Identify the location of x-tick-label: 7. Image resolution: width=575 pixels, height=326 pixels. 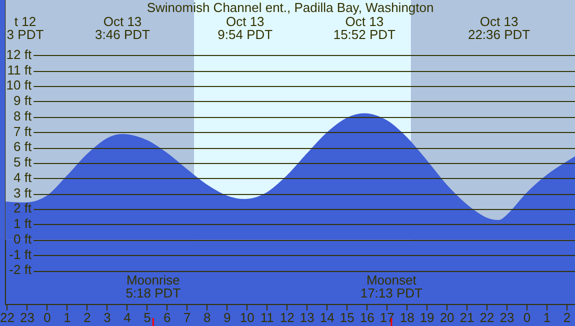
(187, 317).